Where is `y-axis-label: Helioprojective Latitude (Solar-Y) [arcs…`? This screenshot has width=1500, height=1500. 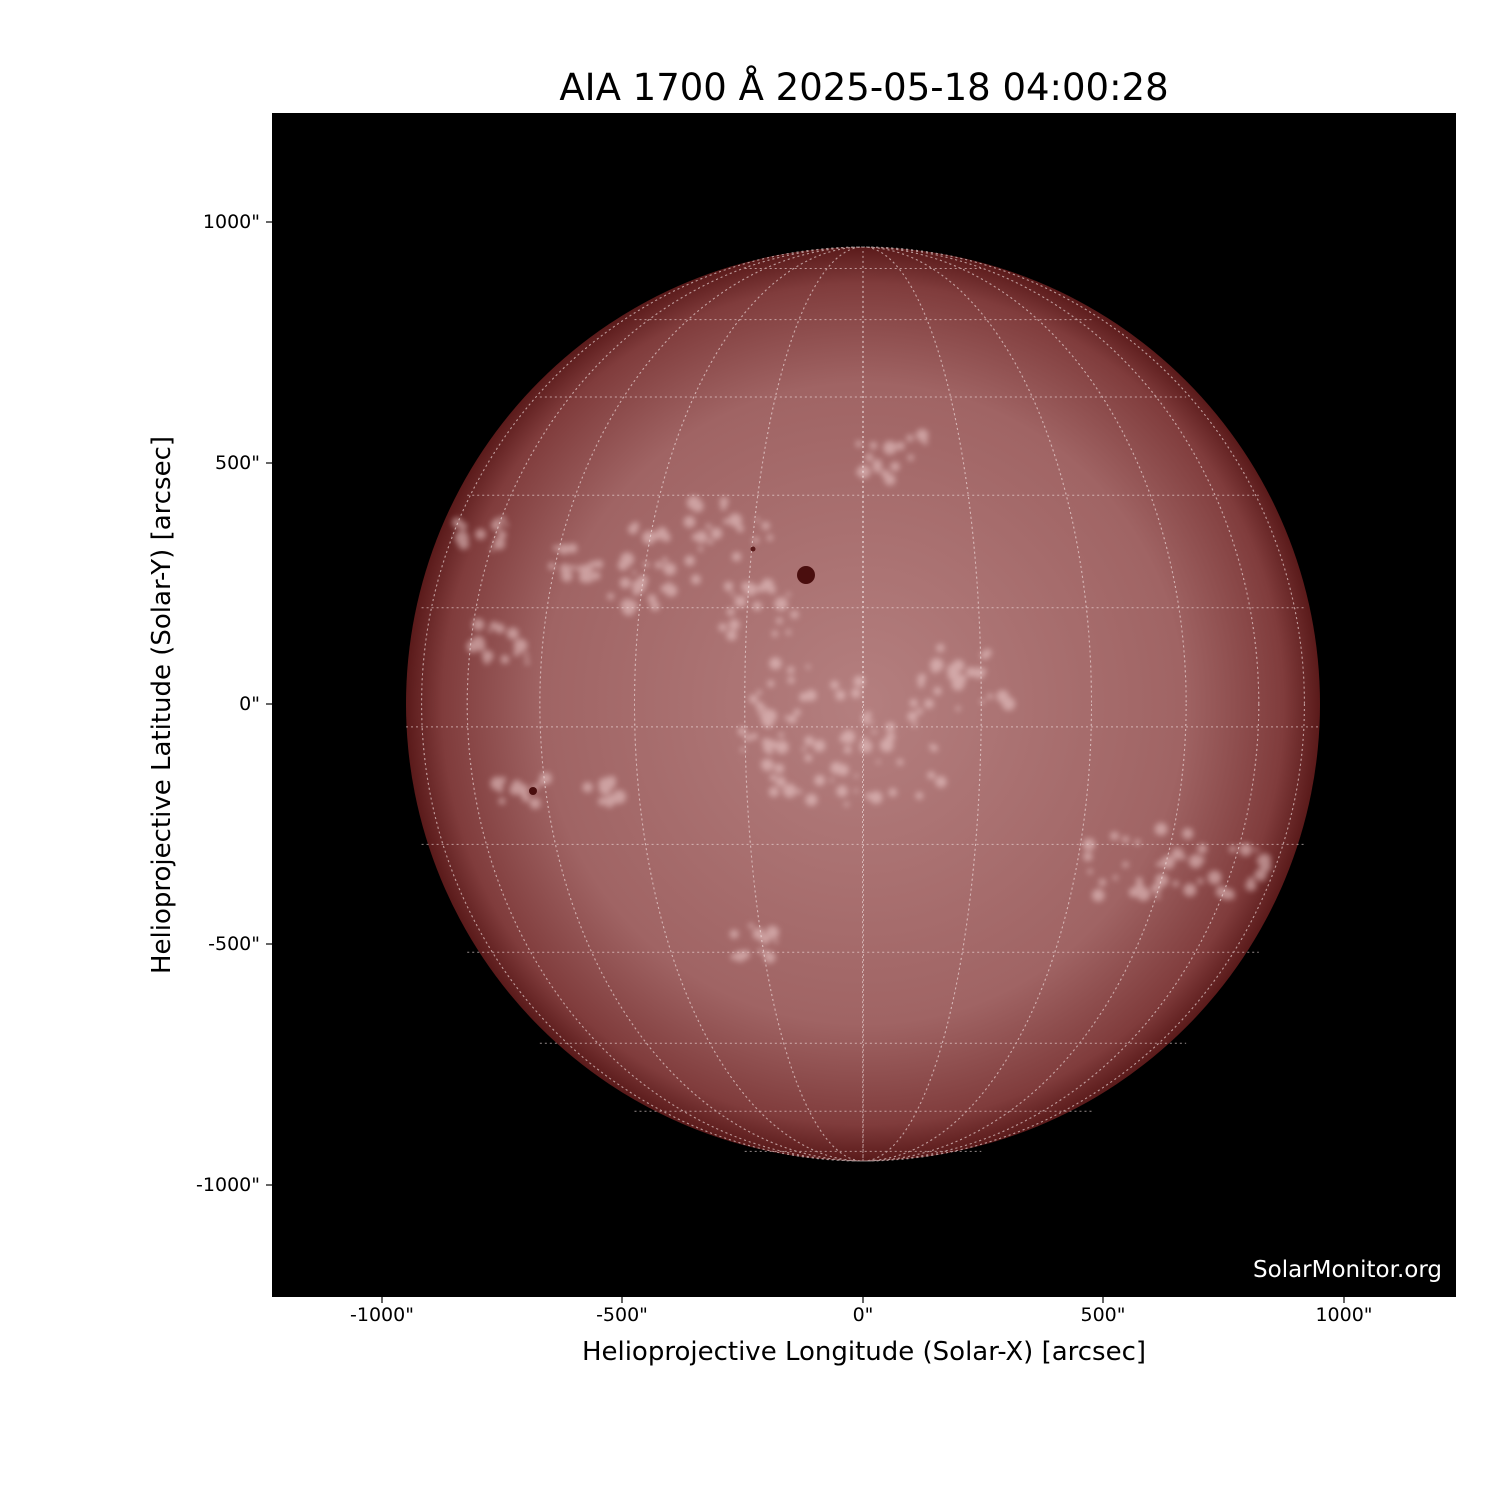 y-axis-label: Helioprojective Latitude (Solar-Y) [arcs… is located at coordinates (162, 705).